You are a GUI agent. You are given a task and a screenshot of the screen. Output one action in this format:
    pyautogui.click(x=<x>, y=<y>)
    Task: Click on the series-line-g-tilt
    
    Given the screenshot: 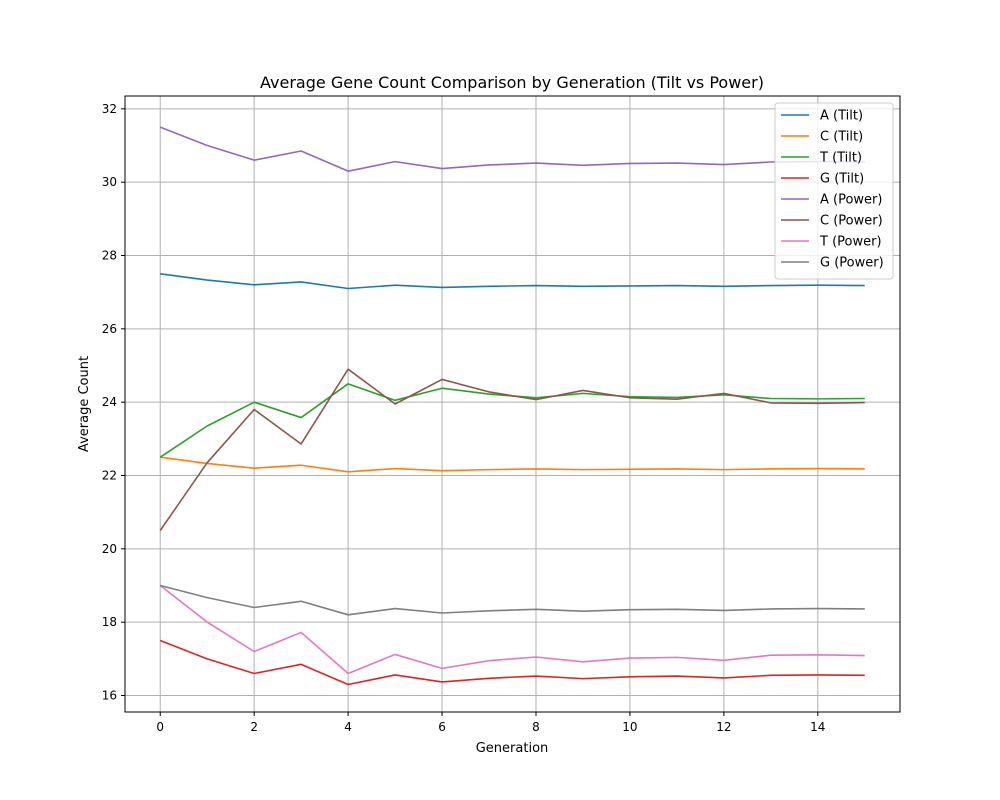 What is the action you would take?
    pyautogui.click(x=512, y=662)
    